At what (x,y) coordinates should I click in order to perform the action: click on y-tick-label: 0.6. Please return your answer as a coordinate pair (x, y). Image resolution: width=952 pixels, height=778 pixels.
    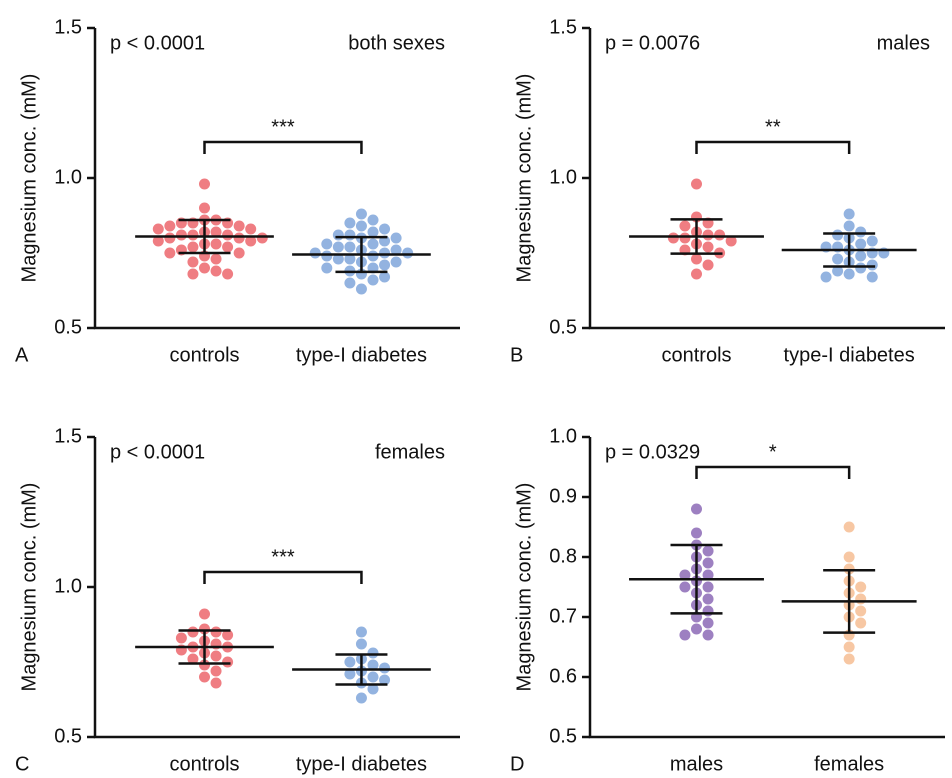
    Looking at the image, I should click on (563, 676).